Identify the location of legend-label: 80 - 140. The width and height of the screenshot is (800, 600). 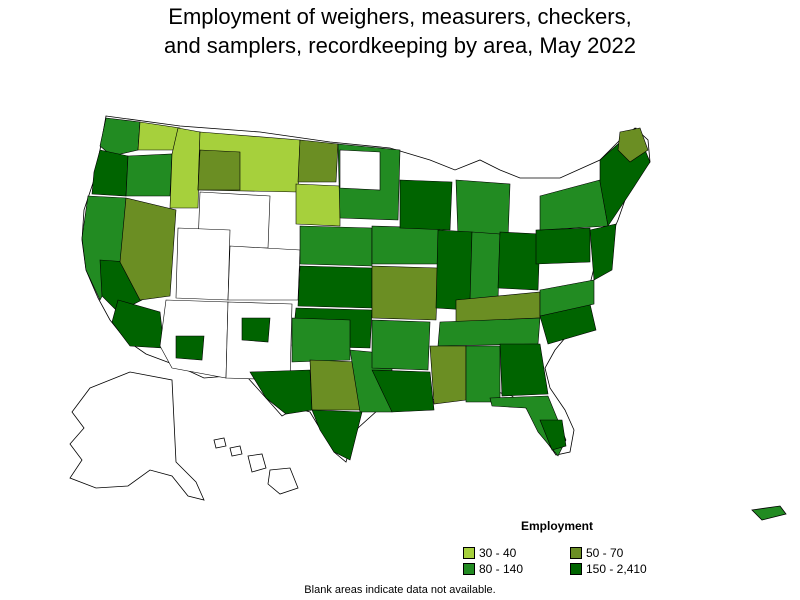
(501, 569).